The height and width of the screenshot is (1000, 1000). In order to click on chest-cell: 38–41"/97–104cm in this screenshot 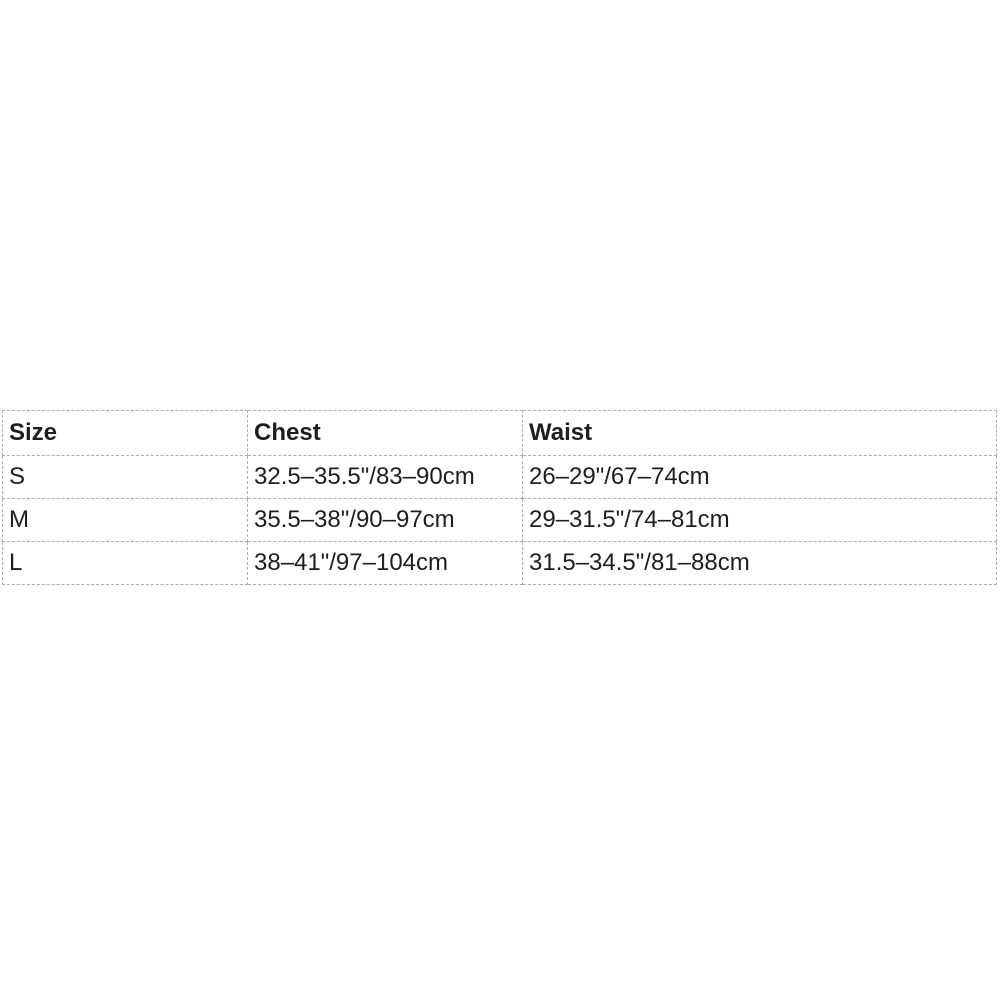, I will do `click(385, 563)`.